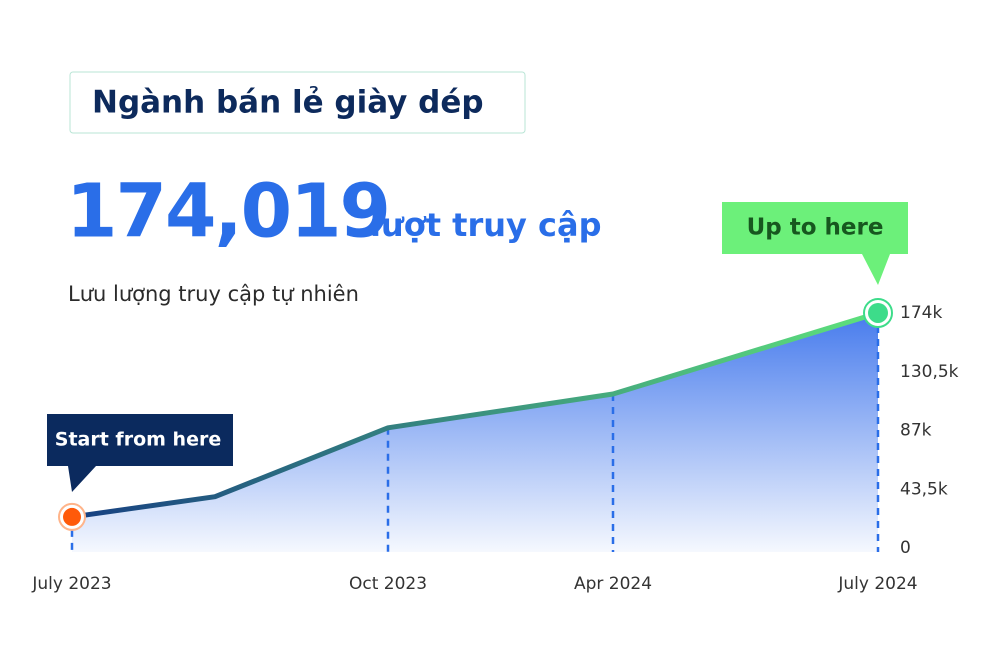 The image size is (984, 663). Describe the element at coordinates (227, 212) in the screenshot. I see `headline-value: 174,019` at that location.